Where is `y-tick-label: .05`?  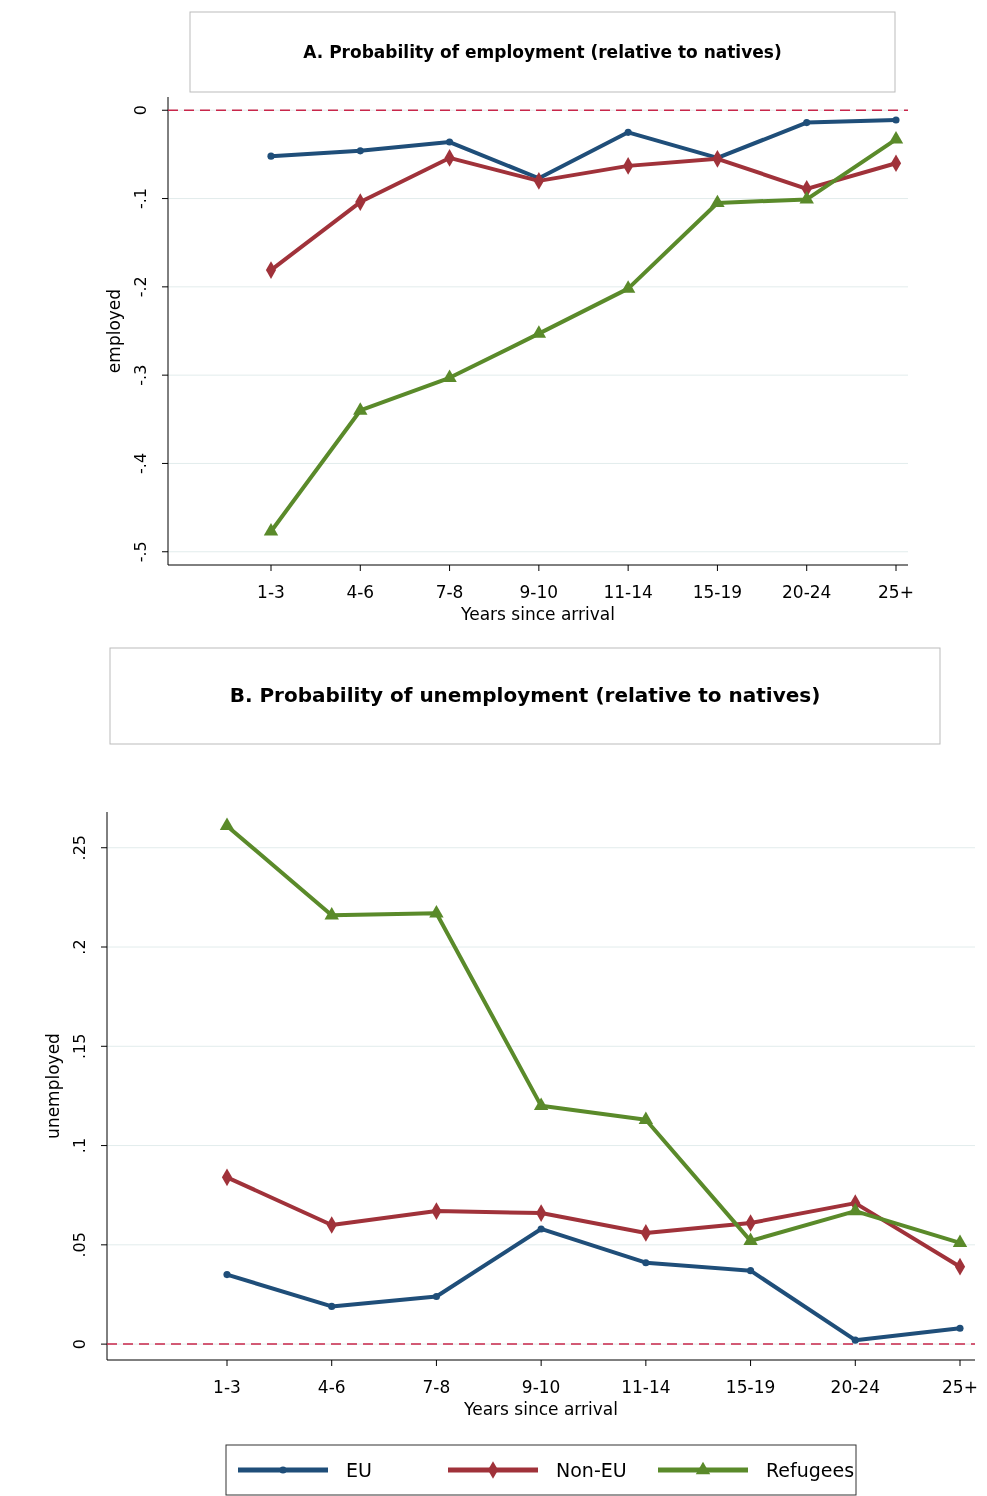 y-tick-label: .05 is located at coordinates (79, 1245).